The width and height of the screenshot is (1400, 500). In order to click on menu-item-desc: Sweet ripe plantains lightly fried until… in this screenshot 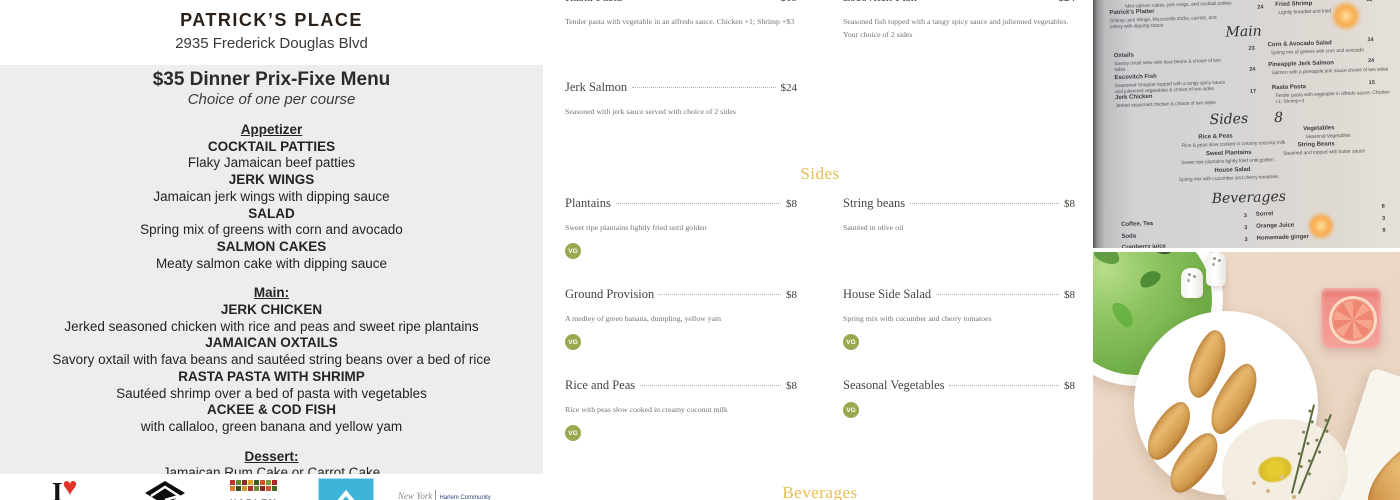, I will do `click(636, 227)`.